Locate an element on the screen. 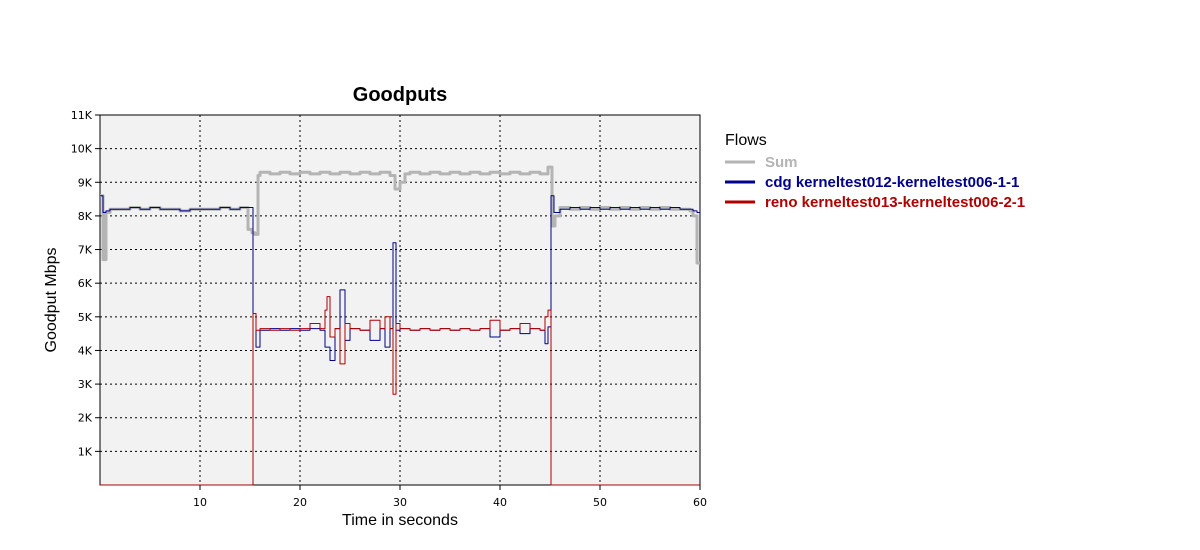  y-tick-label: 8K is located at coordinates (85, 216).